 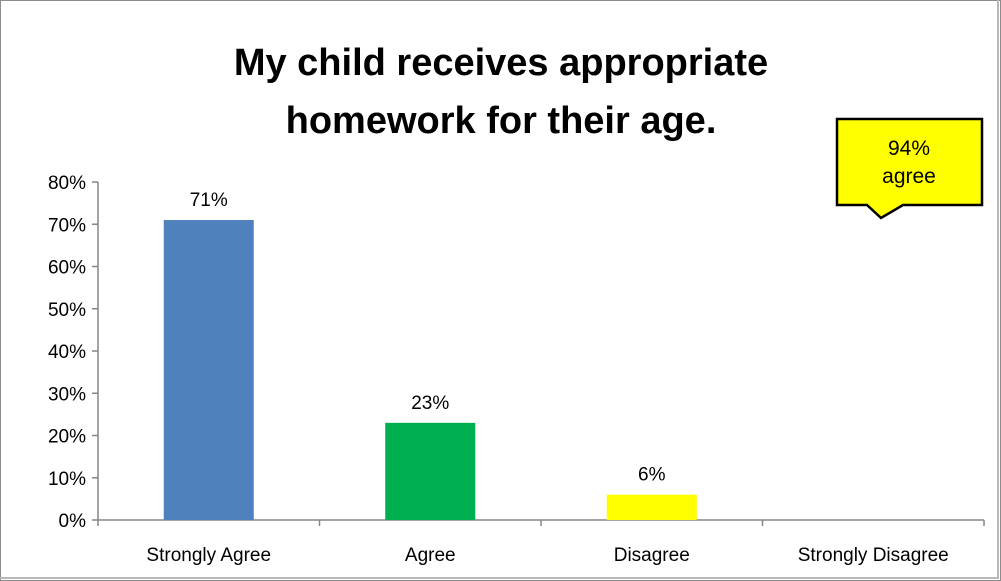 What do you see at coordinates (651, 507) in the screenshot?
I see `bar-disagree` at bounding box center [651, 507].